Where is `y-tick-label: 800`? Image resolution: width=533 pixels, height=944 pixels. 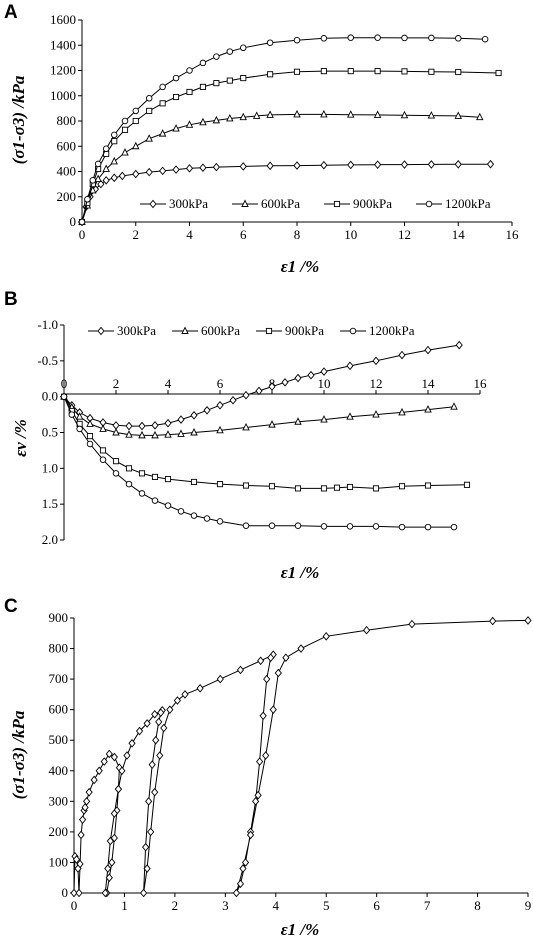 y-tick-label: 800 is located at coordinates (59, 648).